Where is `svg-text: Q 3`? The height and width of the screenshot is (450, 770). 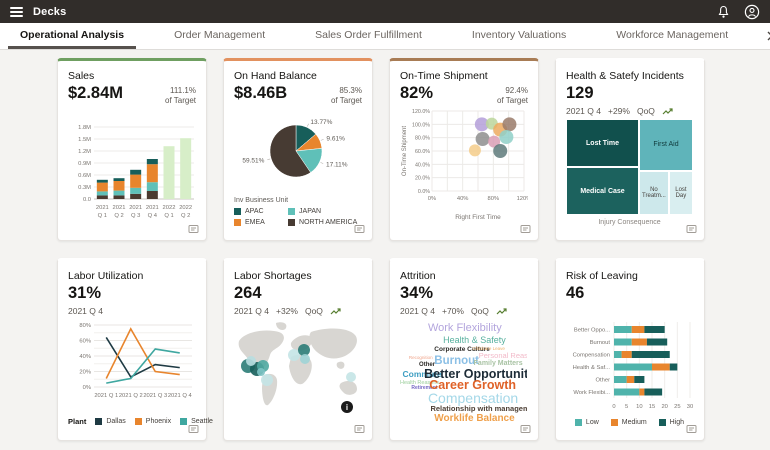 svg-text: Q 3 is located at coordinates (135, 216).